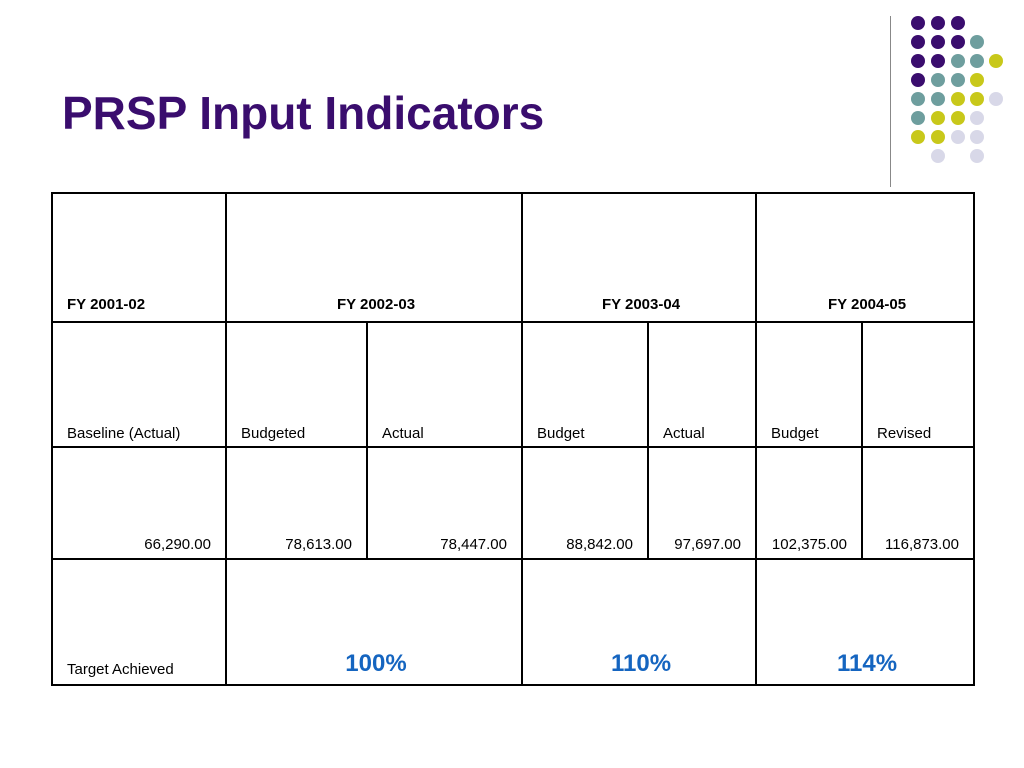 This screenshot has width=1024, height=768. What do you see at coordinates (585, 503) in the screenshot?
I see `value-fy2003-budget: 88,842.00` at bounding box center [585, 503].